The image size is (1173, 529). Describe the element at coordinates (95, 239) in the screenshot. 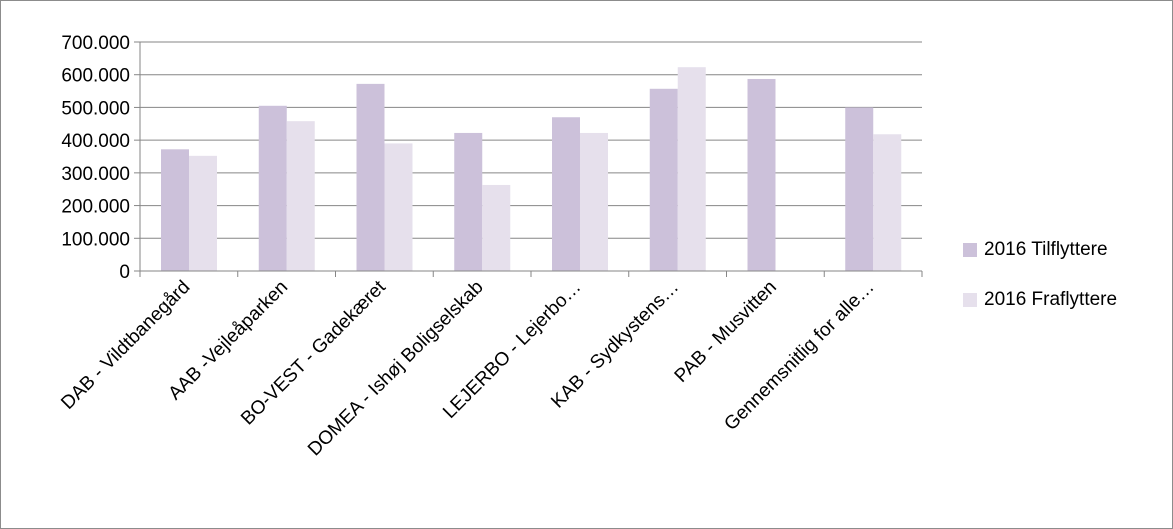

I see `y-tick-label: 100.000` at that location.